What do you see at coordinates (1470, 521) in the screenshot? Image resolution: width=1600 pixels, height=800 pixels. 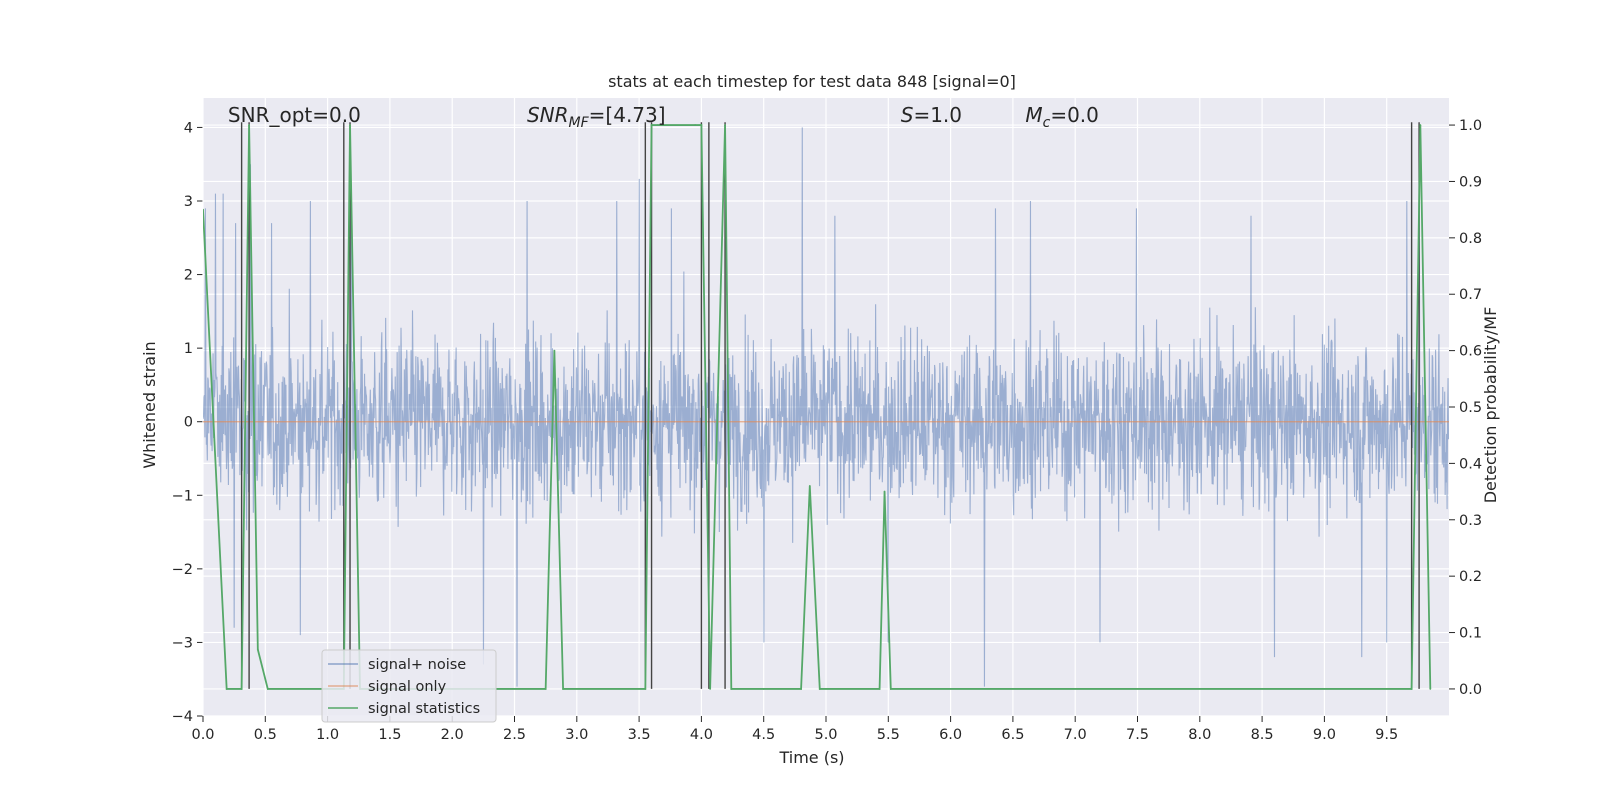 I see `y2-tick-label: 0.3` at bounding box center [1470, 521].